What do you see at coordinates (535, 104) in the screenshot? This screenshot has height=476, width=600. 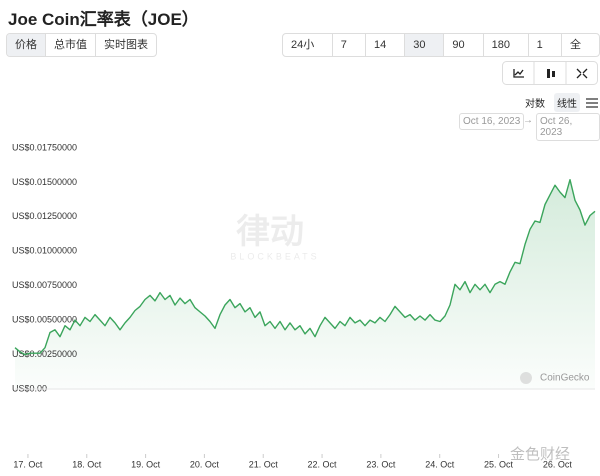 I see `scale-option: 对数` at bounding box center [535, 104].